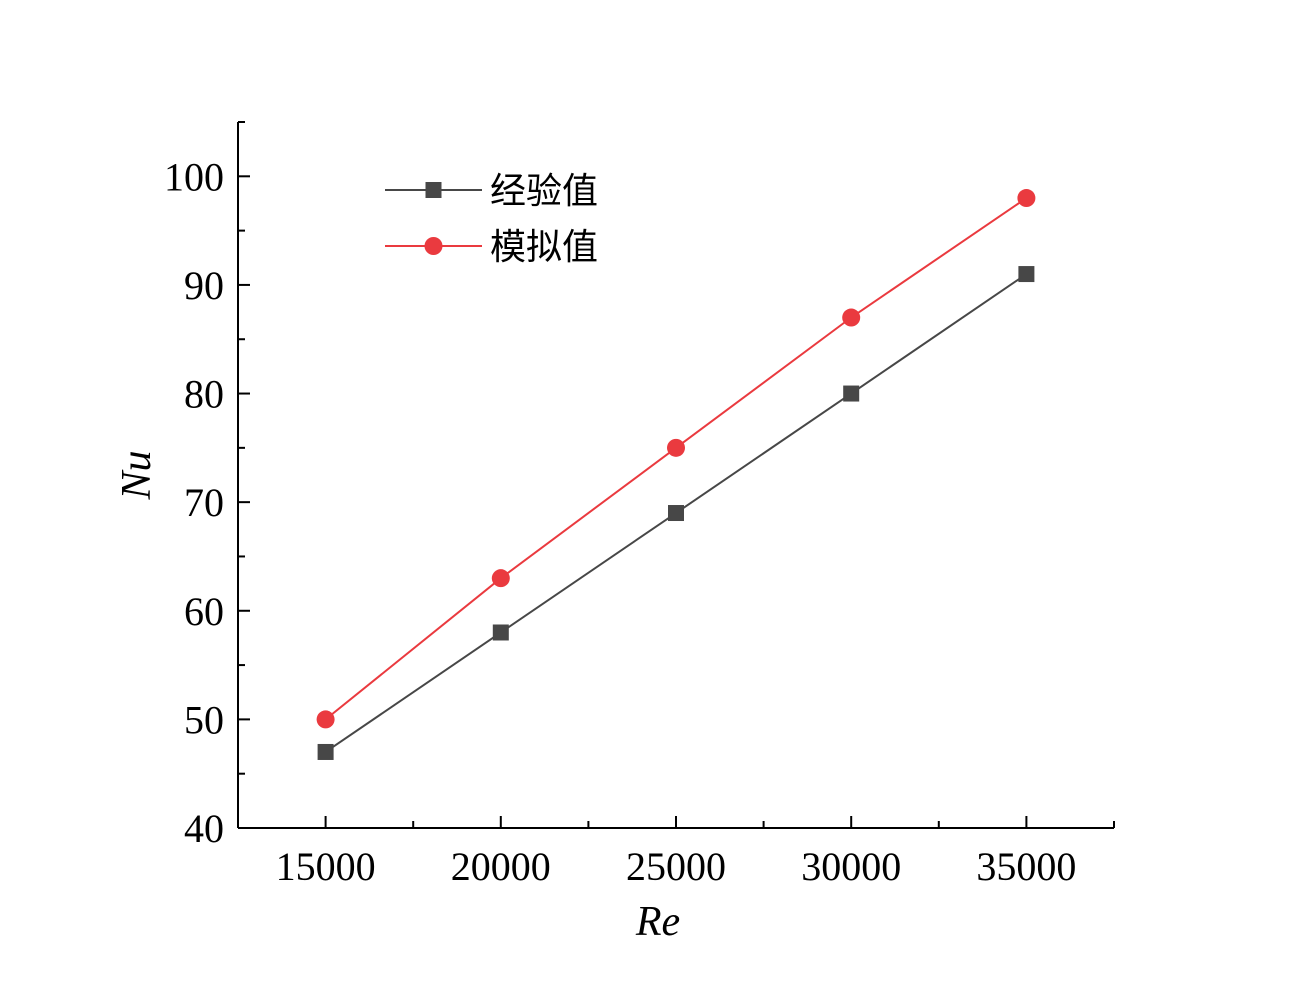  Describe the element at coordinates (204, 828) in the screenshot. I see `y-tick-label: 40` at that location.